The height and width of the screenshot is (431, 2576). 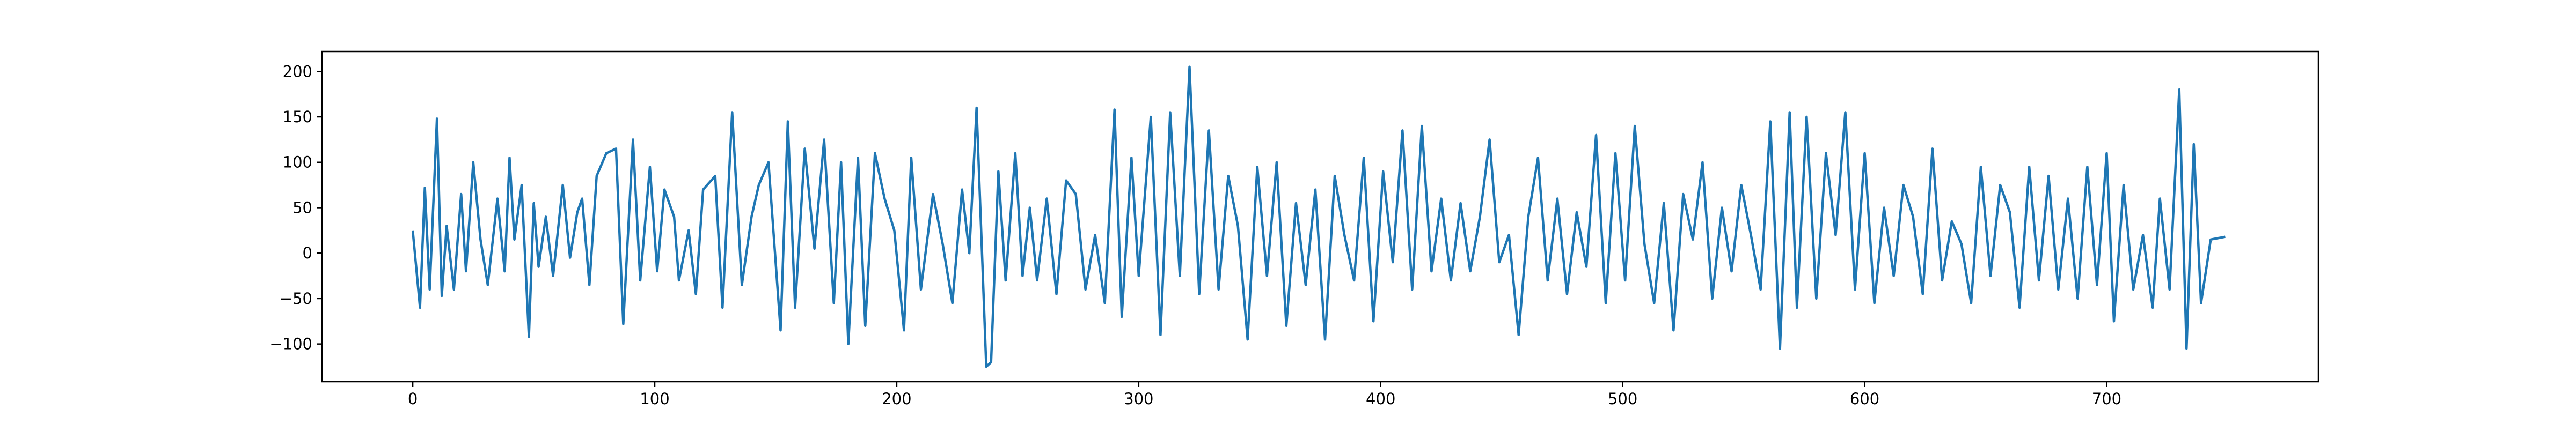 What do you see at coordinates (1138, 399) in the screenshot?
I see `x-tick-label: 300` at bounding box center [1138, 399].